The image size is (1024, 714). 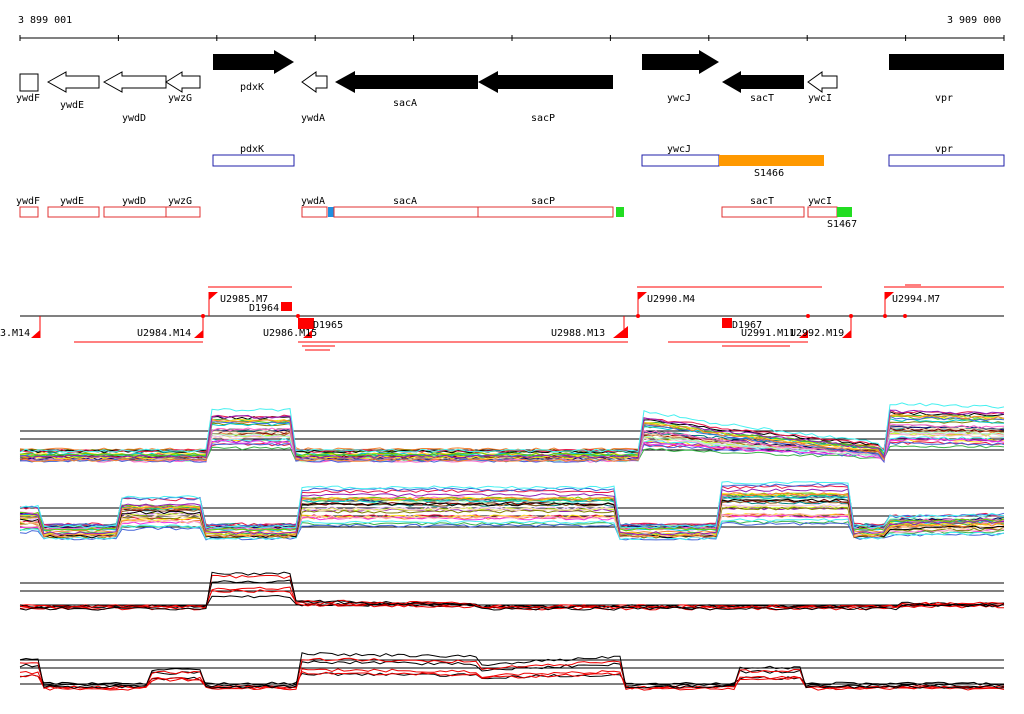 What do you see at coordinates (822, 87) in the screenshot?
I see `gene-arrow-ywcI: ywcI` at bounding box center [822, 87].